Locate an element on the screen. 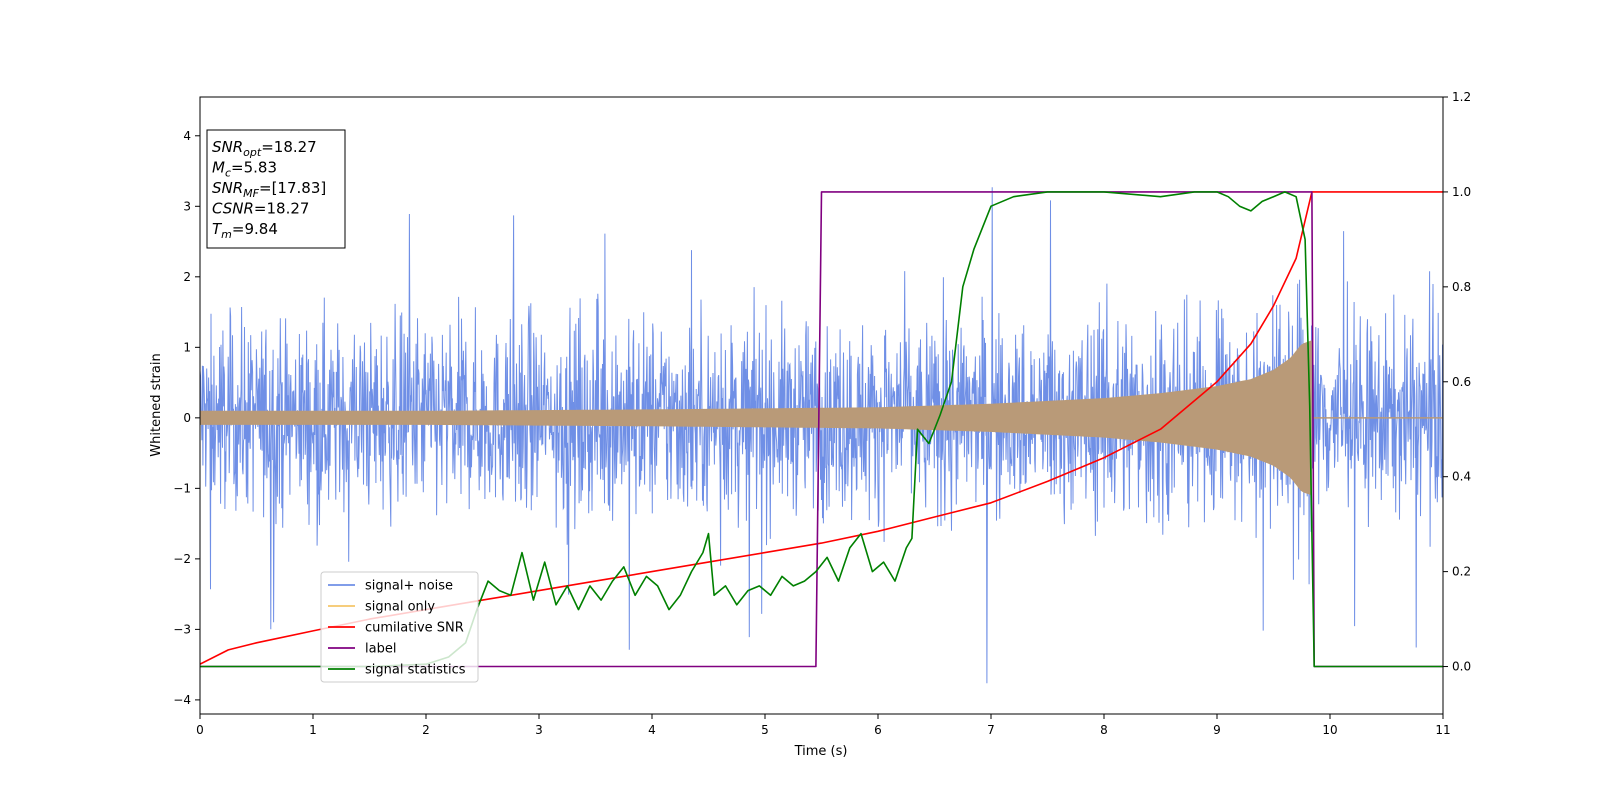 Image resolution: width=1600 pixels, height=800 pixels. annotation-subscript: MF is located at coordinates (251, 193).